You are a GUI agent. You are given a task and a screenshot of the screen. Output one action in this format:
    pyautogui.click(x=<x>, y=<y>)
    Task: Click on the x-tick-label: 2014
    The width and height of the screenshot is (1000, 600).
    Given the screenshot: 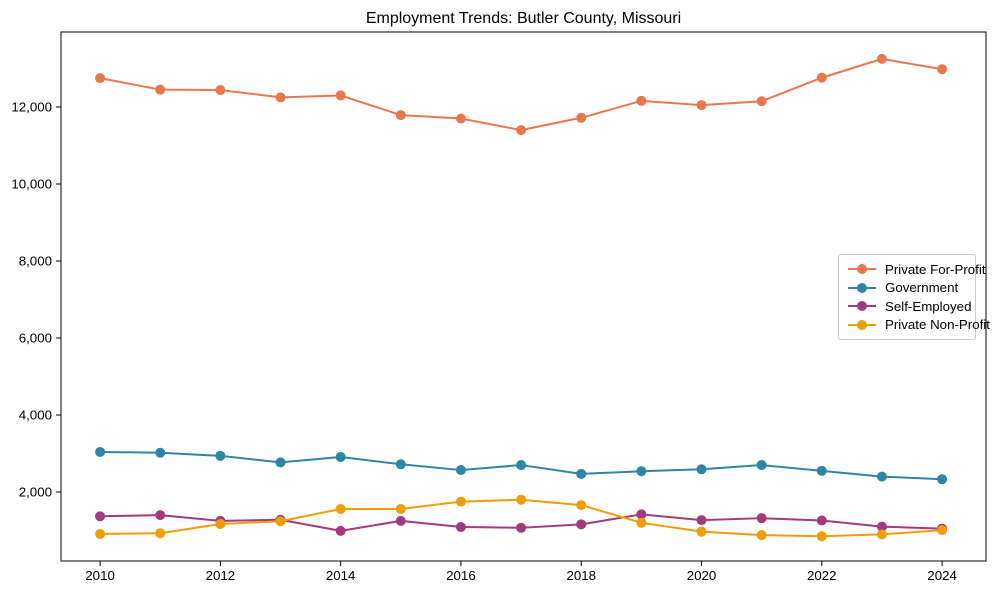 What is the action you would take?
    pyautogui.click(x=341, y=575)
    